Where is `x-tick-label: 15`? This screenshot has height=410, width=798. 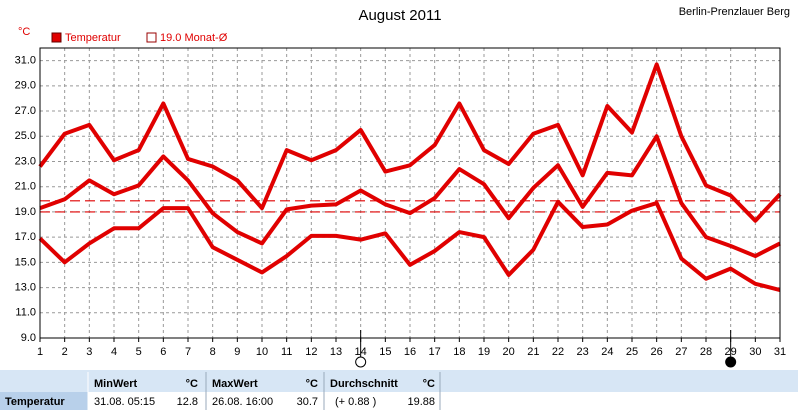 x-tick-label: 15 is located at coordinates (385, 352).